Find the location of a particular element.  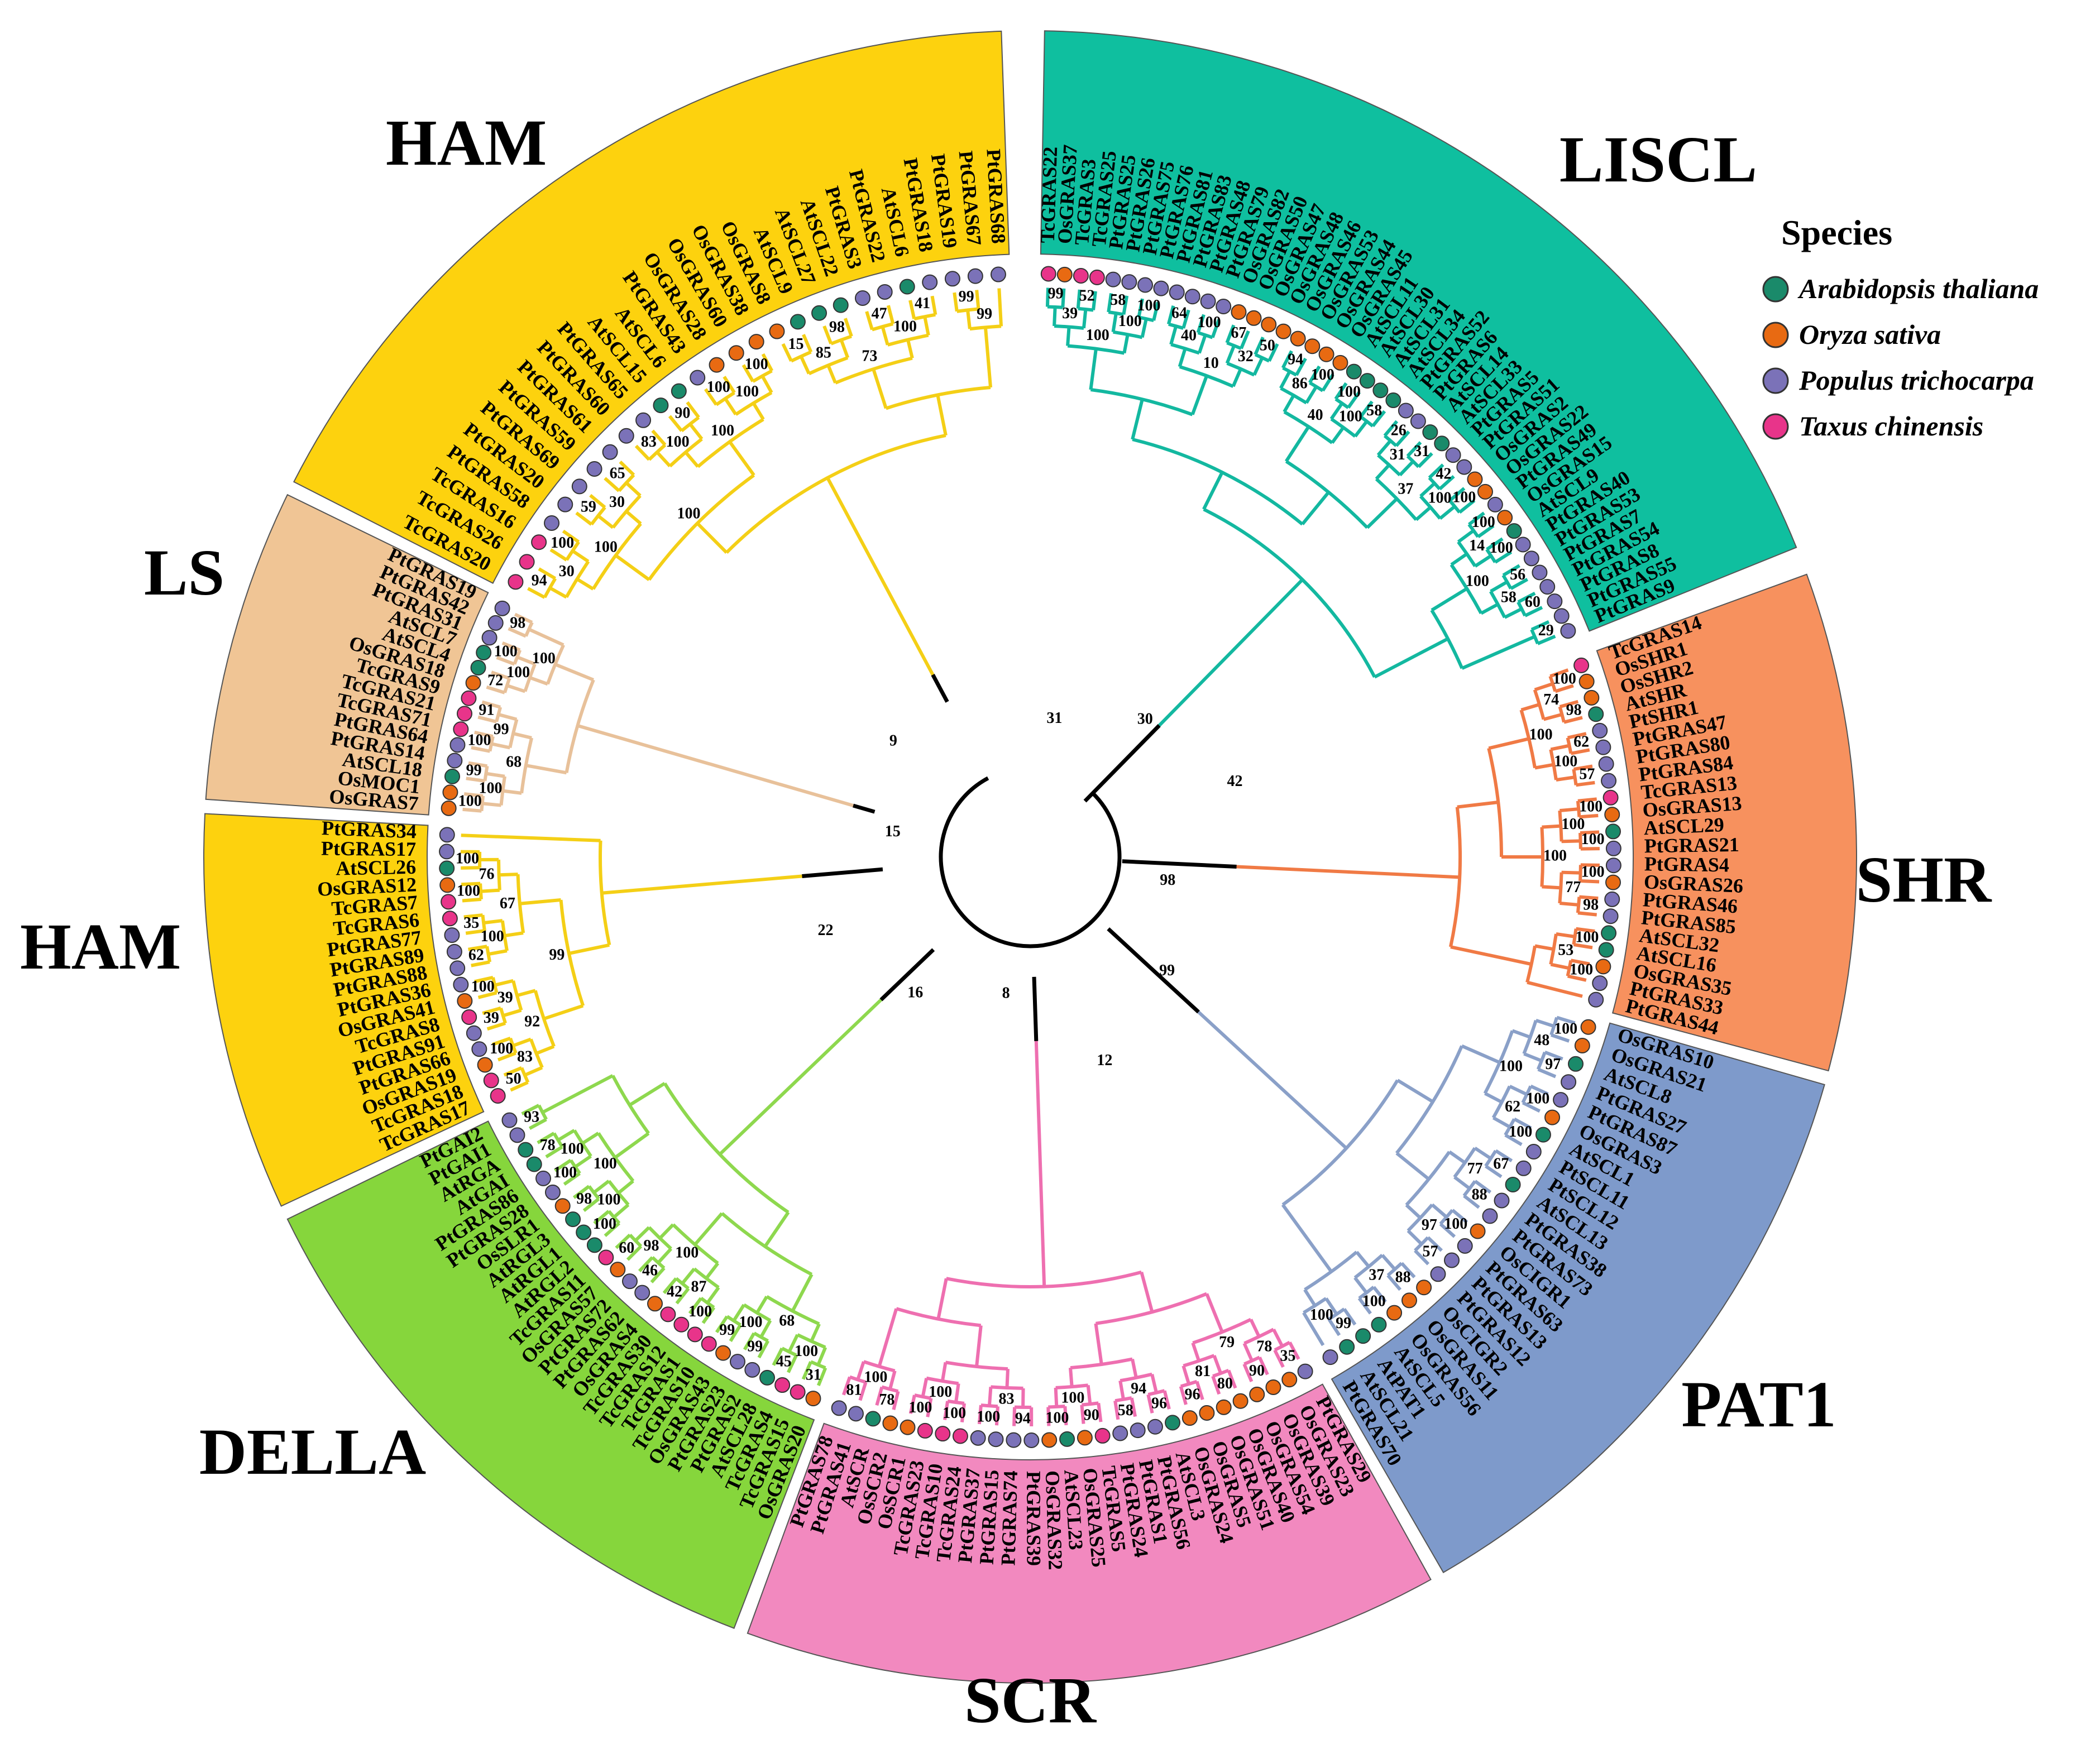

bootstrap-value: 83 is located at coordinates (649, 442).